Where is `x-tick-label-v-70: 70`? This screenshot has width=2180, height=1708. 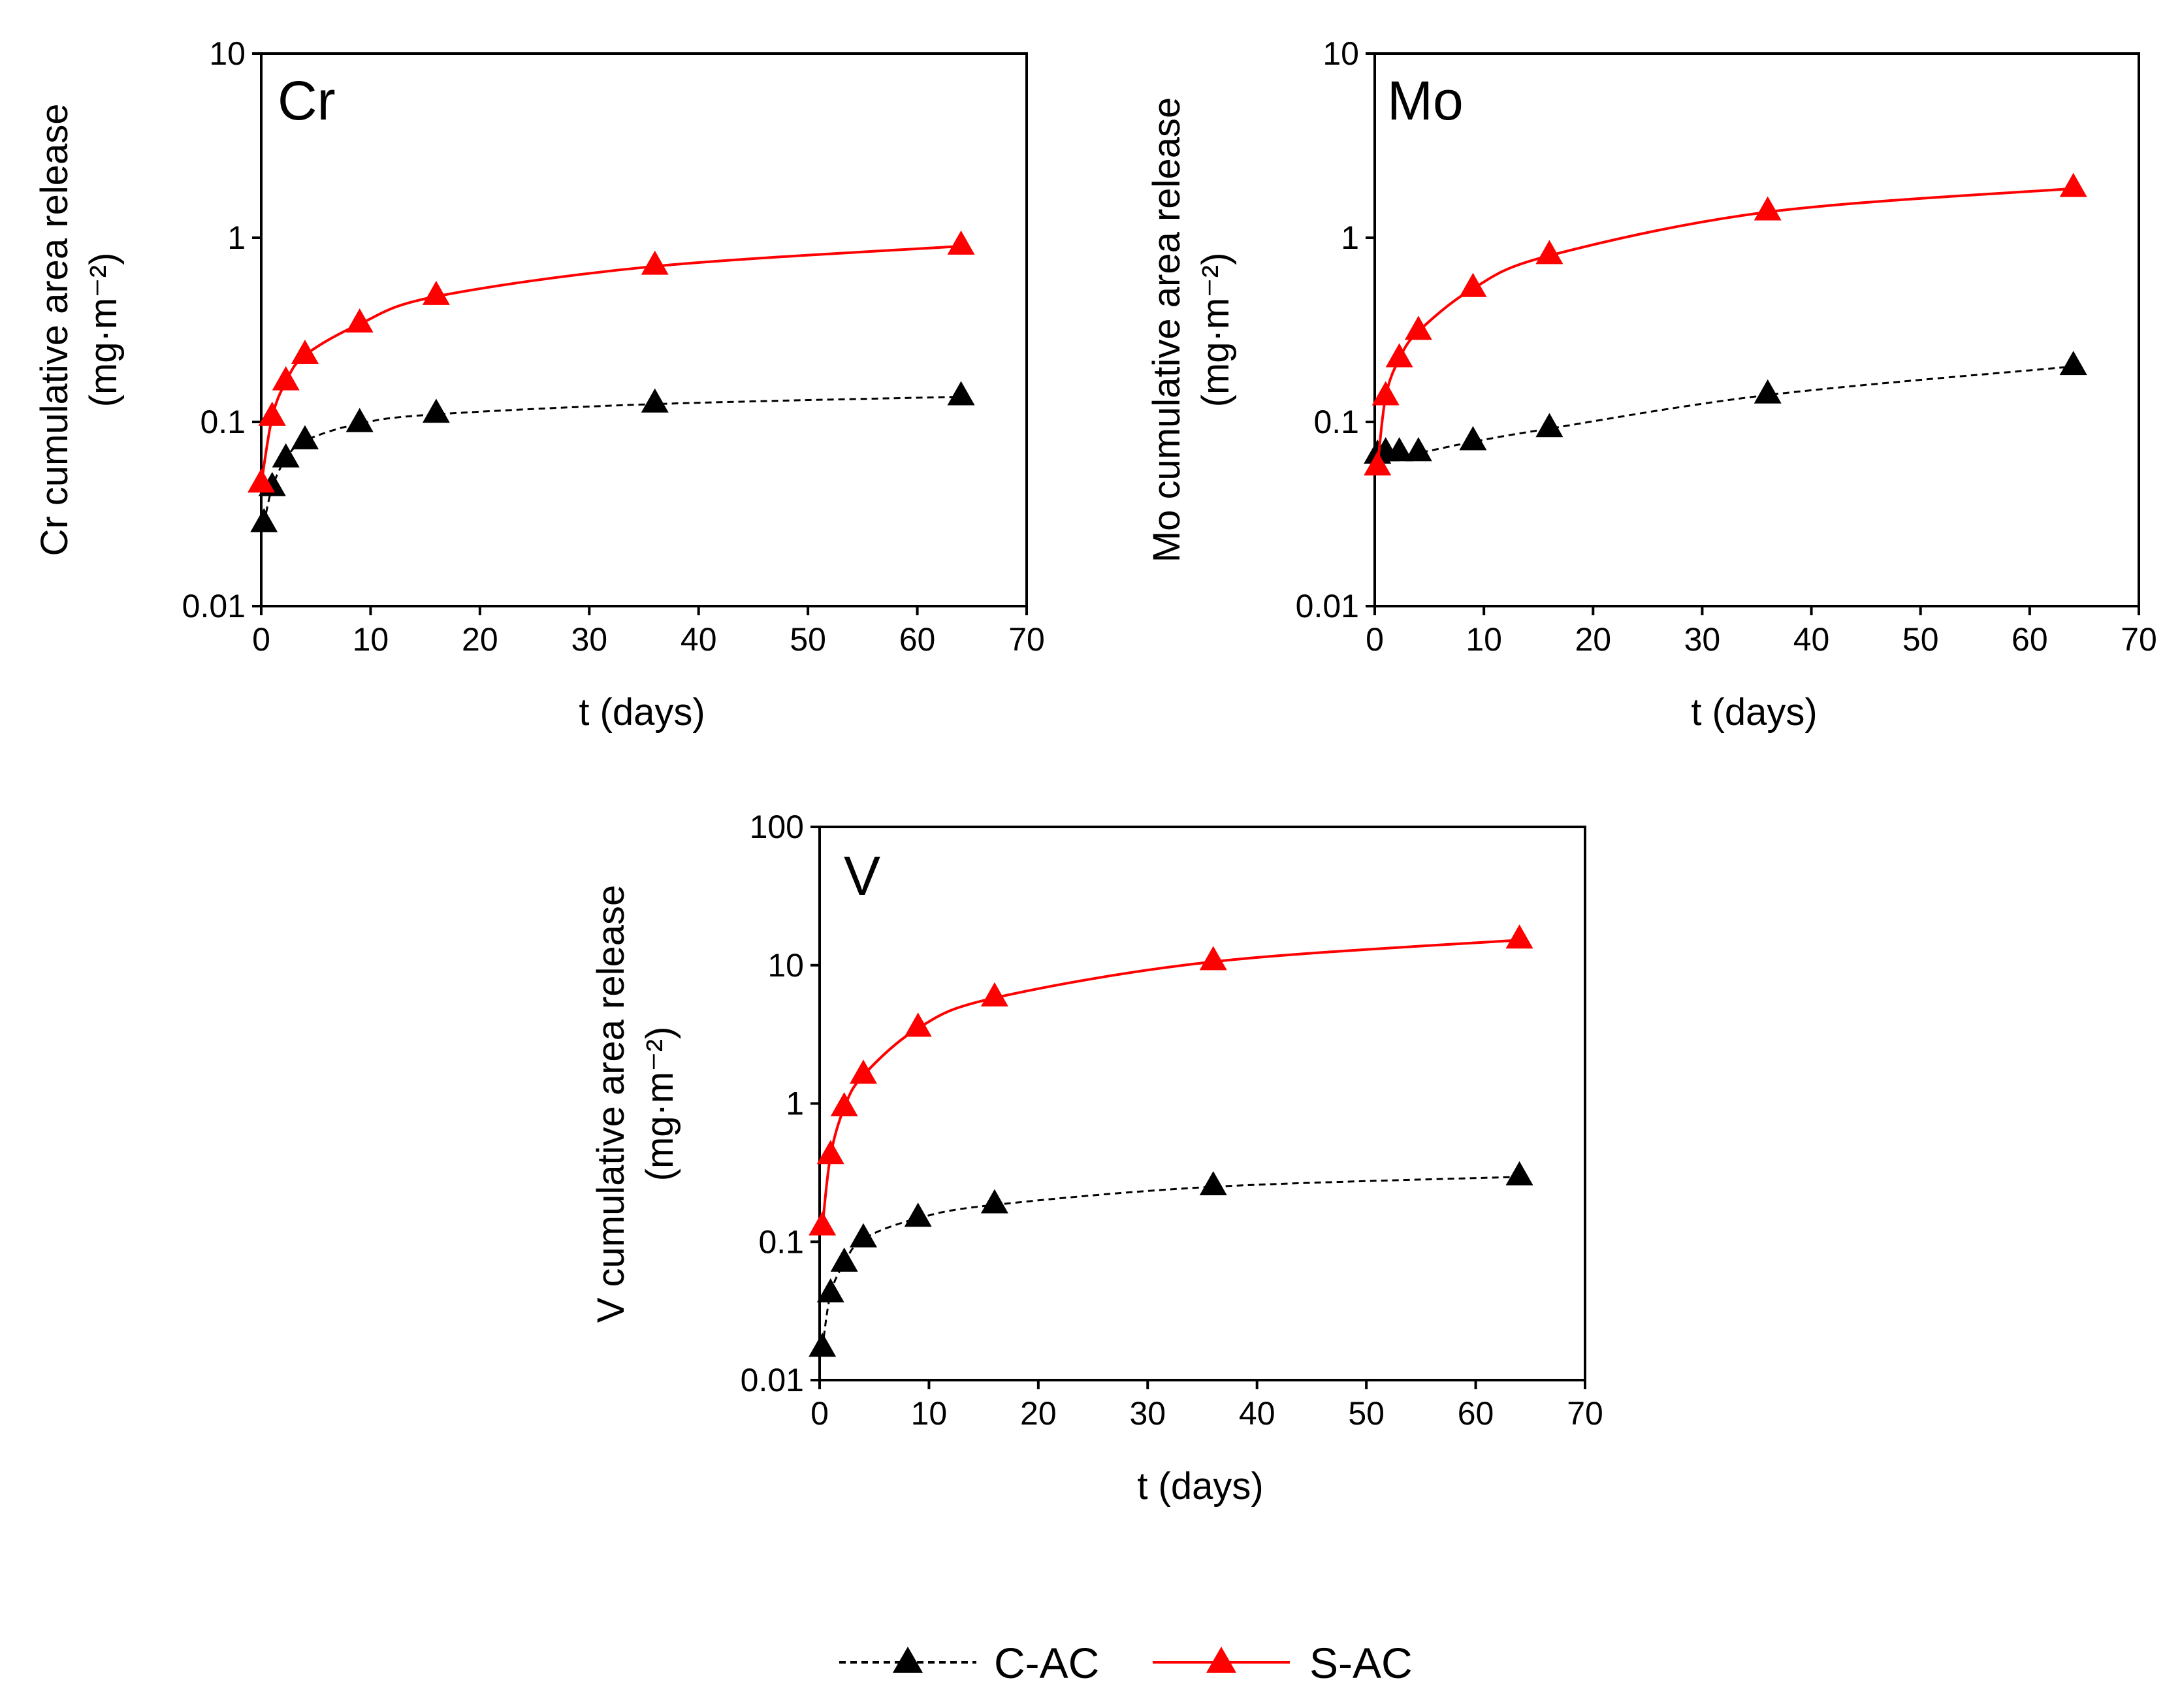 x-tick-label-v-70: 70 is located at coordinates (1585, 1414).